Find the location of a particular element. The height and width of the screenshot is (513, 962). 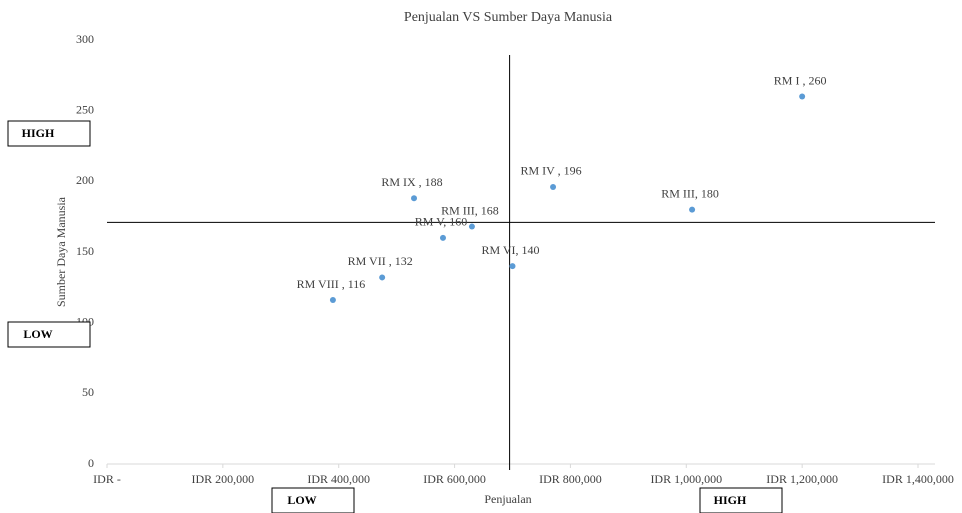

data-label: RM IV , 196 is located at coordinates (550, 171).